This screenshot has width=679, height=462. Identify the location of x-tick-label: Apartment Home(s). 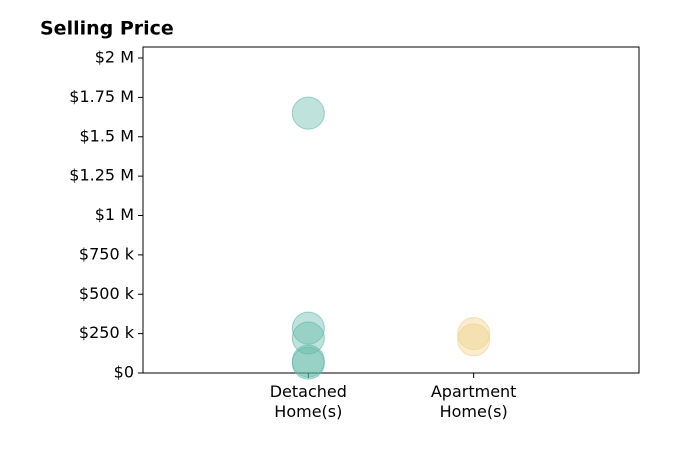
(473, 401).